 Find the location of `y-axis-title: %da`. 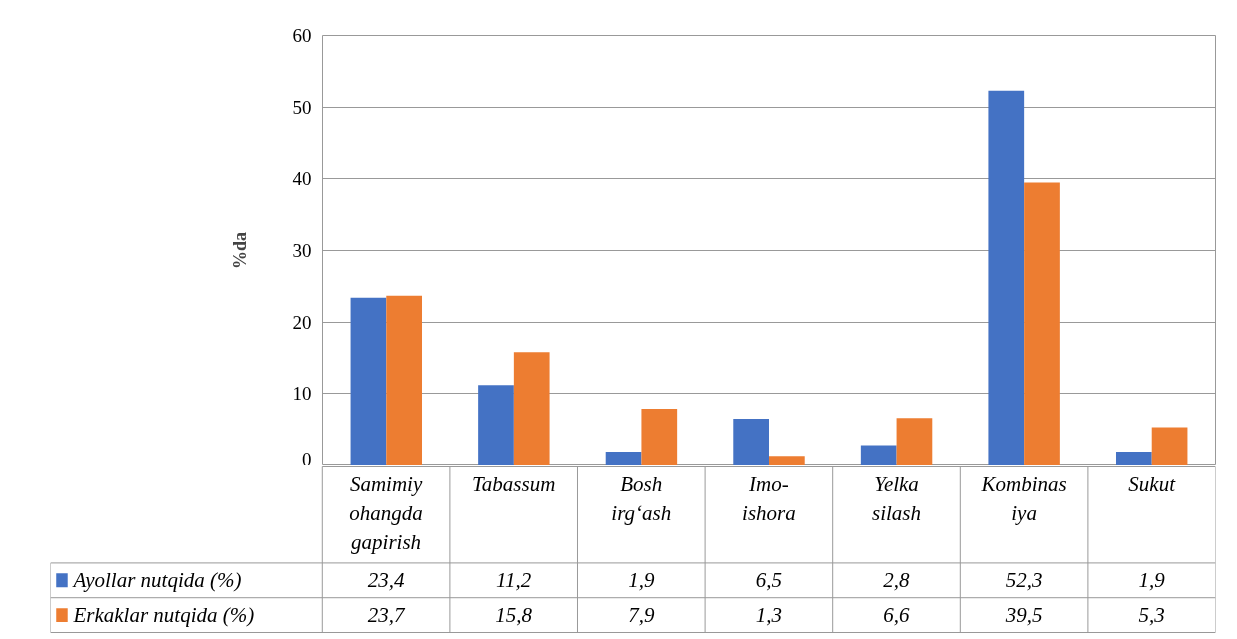

y-axis-title: %da is located at coordinates (239, 250).